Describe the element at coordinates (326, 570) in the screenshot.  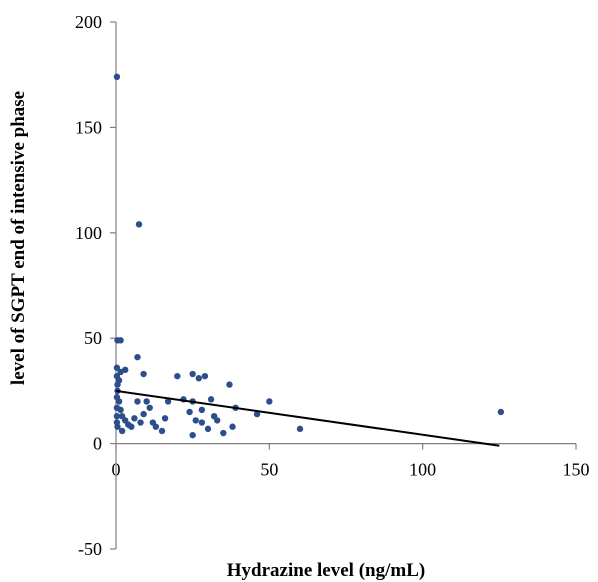
I see `x-axis-title: Hydrazine level (ng/mL)` at that location.